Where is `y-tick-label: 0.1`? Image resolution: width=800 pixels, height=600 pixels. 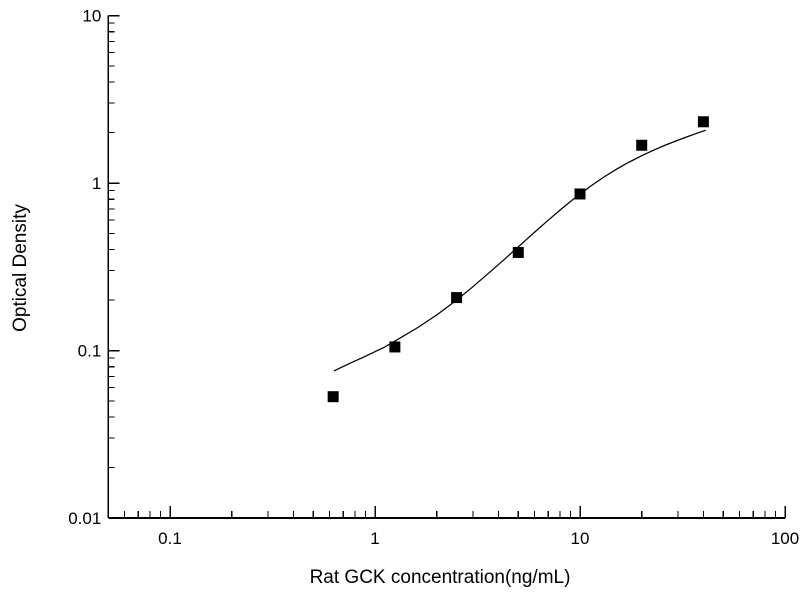
y-tick-label: 0.1 is located at coordinates (90, 351).